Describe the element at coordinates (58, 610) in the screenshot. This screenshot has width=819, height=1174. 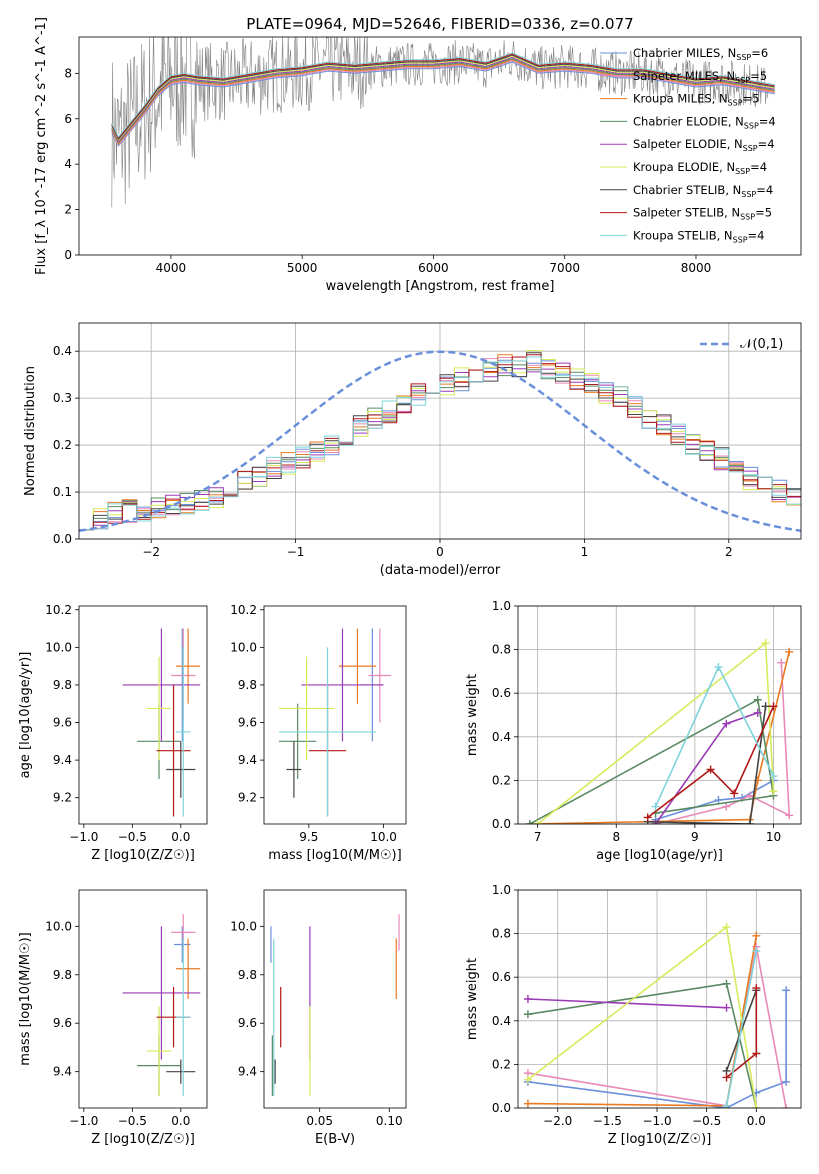
I see `y-tick-label: 10.2` at that location.